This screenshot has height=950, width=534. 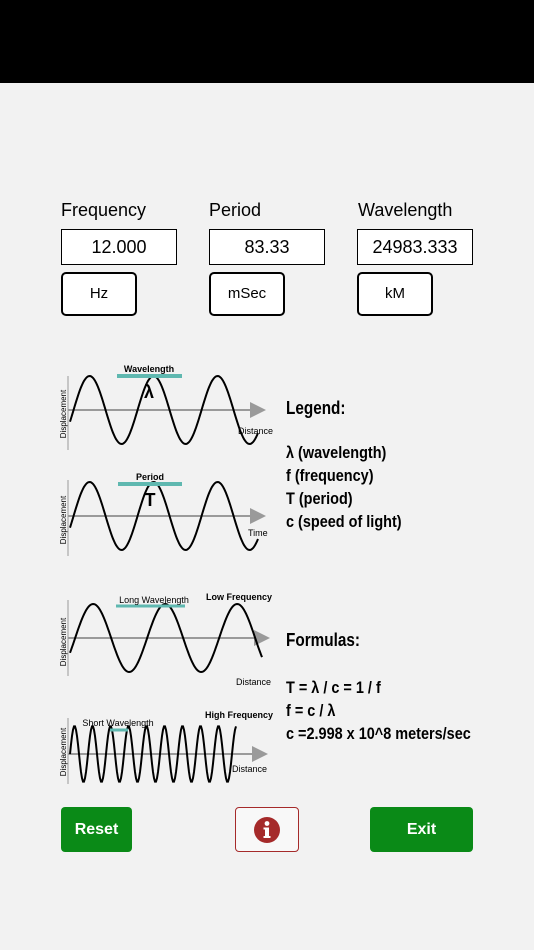 What do you see at coordinates (249, 769) in the screenshot?
I see `wave4-x-axis: Distance` at bounding box center [249, 769].